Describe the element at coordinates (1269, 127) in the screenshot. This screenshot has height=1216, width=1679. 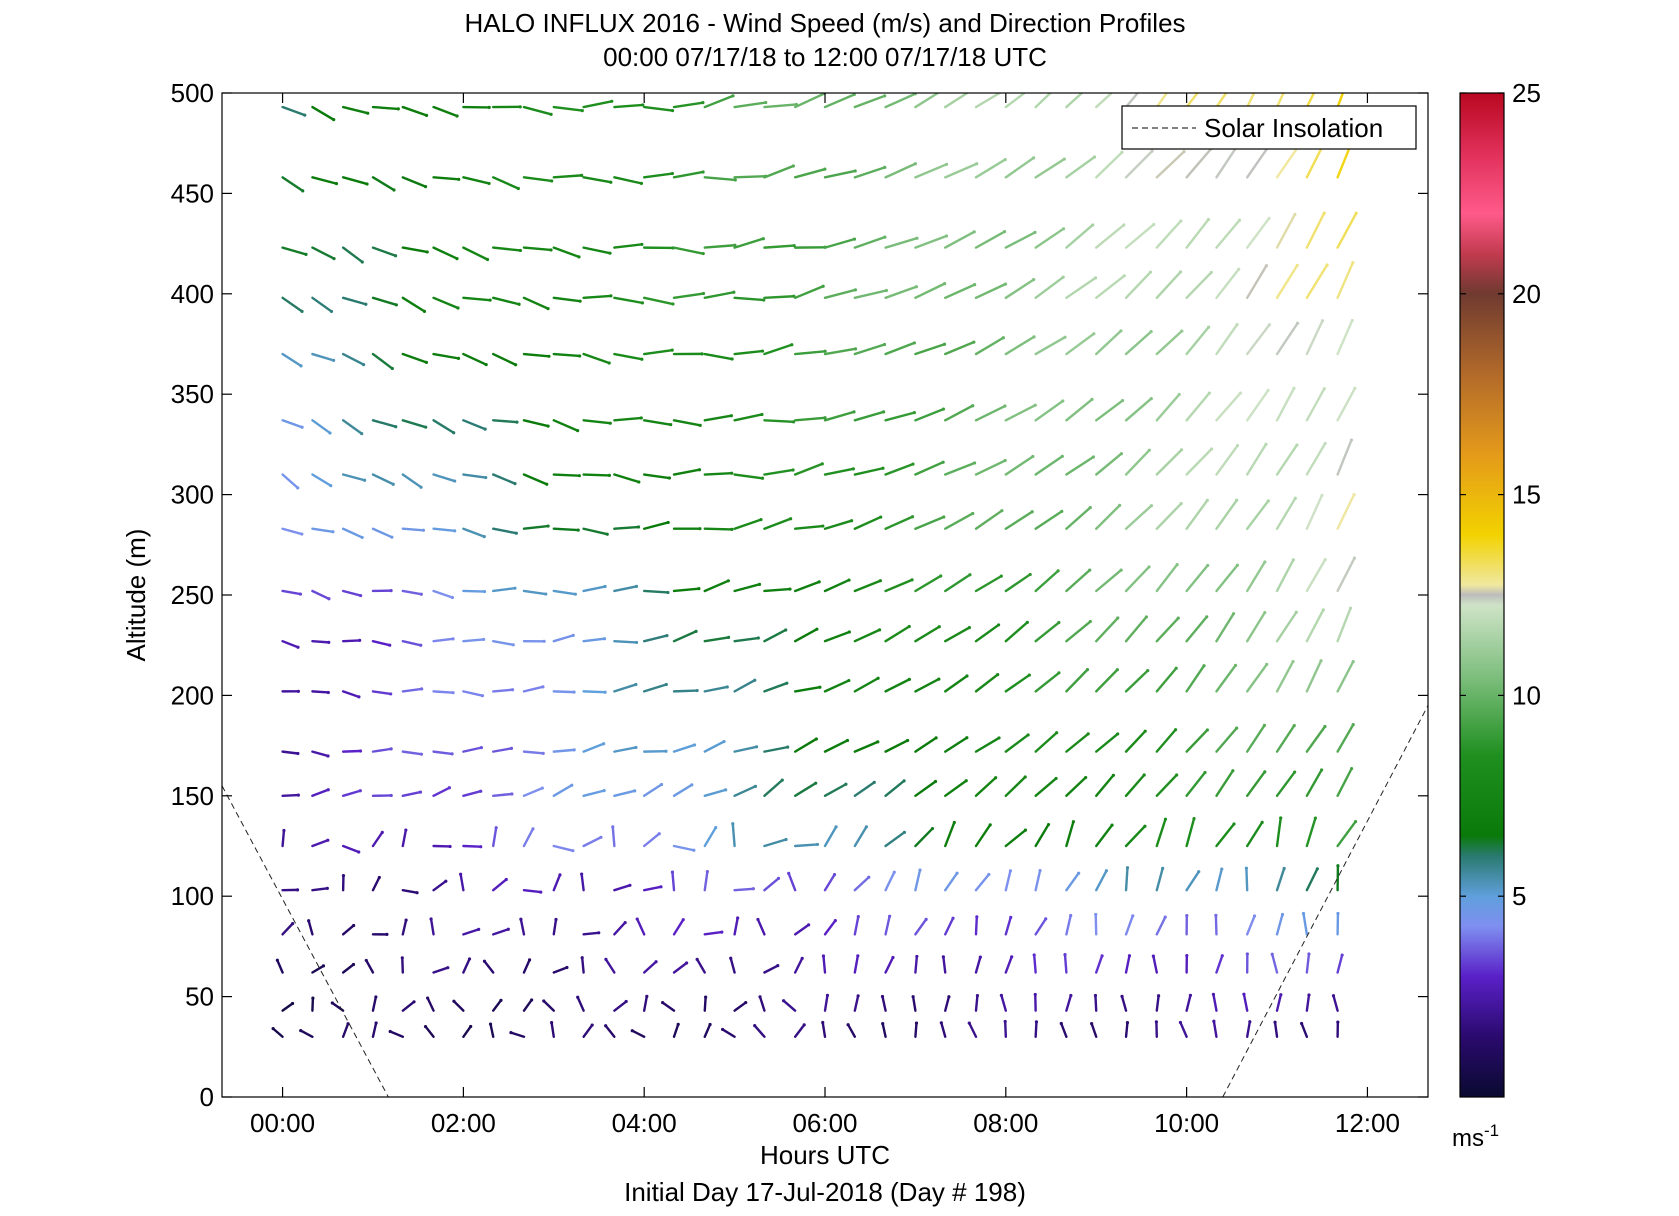
I see `legend: Solar Insolation` at that location.